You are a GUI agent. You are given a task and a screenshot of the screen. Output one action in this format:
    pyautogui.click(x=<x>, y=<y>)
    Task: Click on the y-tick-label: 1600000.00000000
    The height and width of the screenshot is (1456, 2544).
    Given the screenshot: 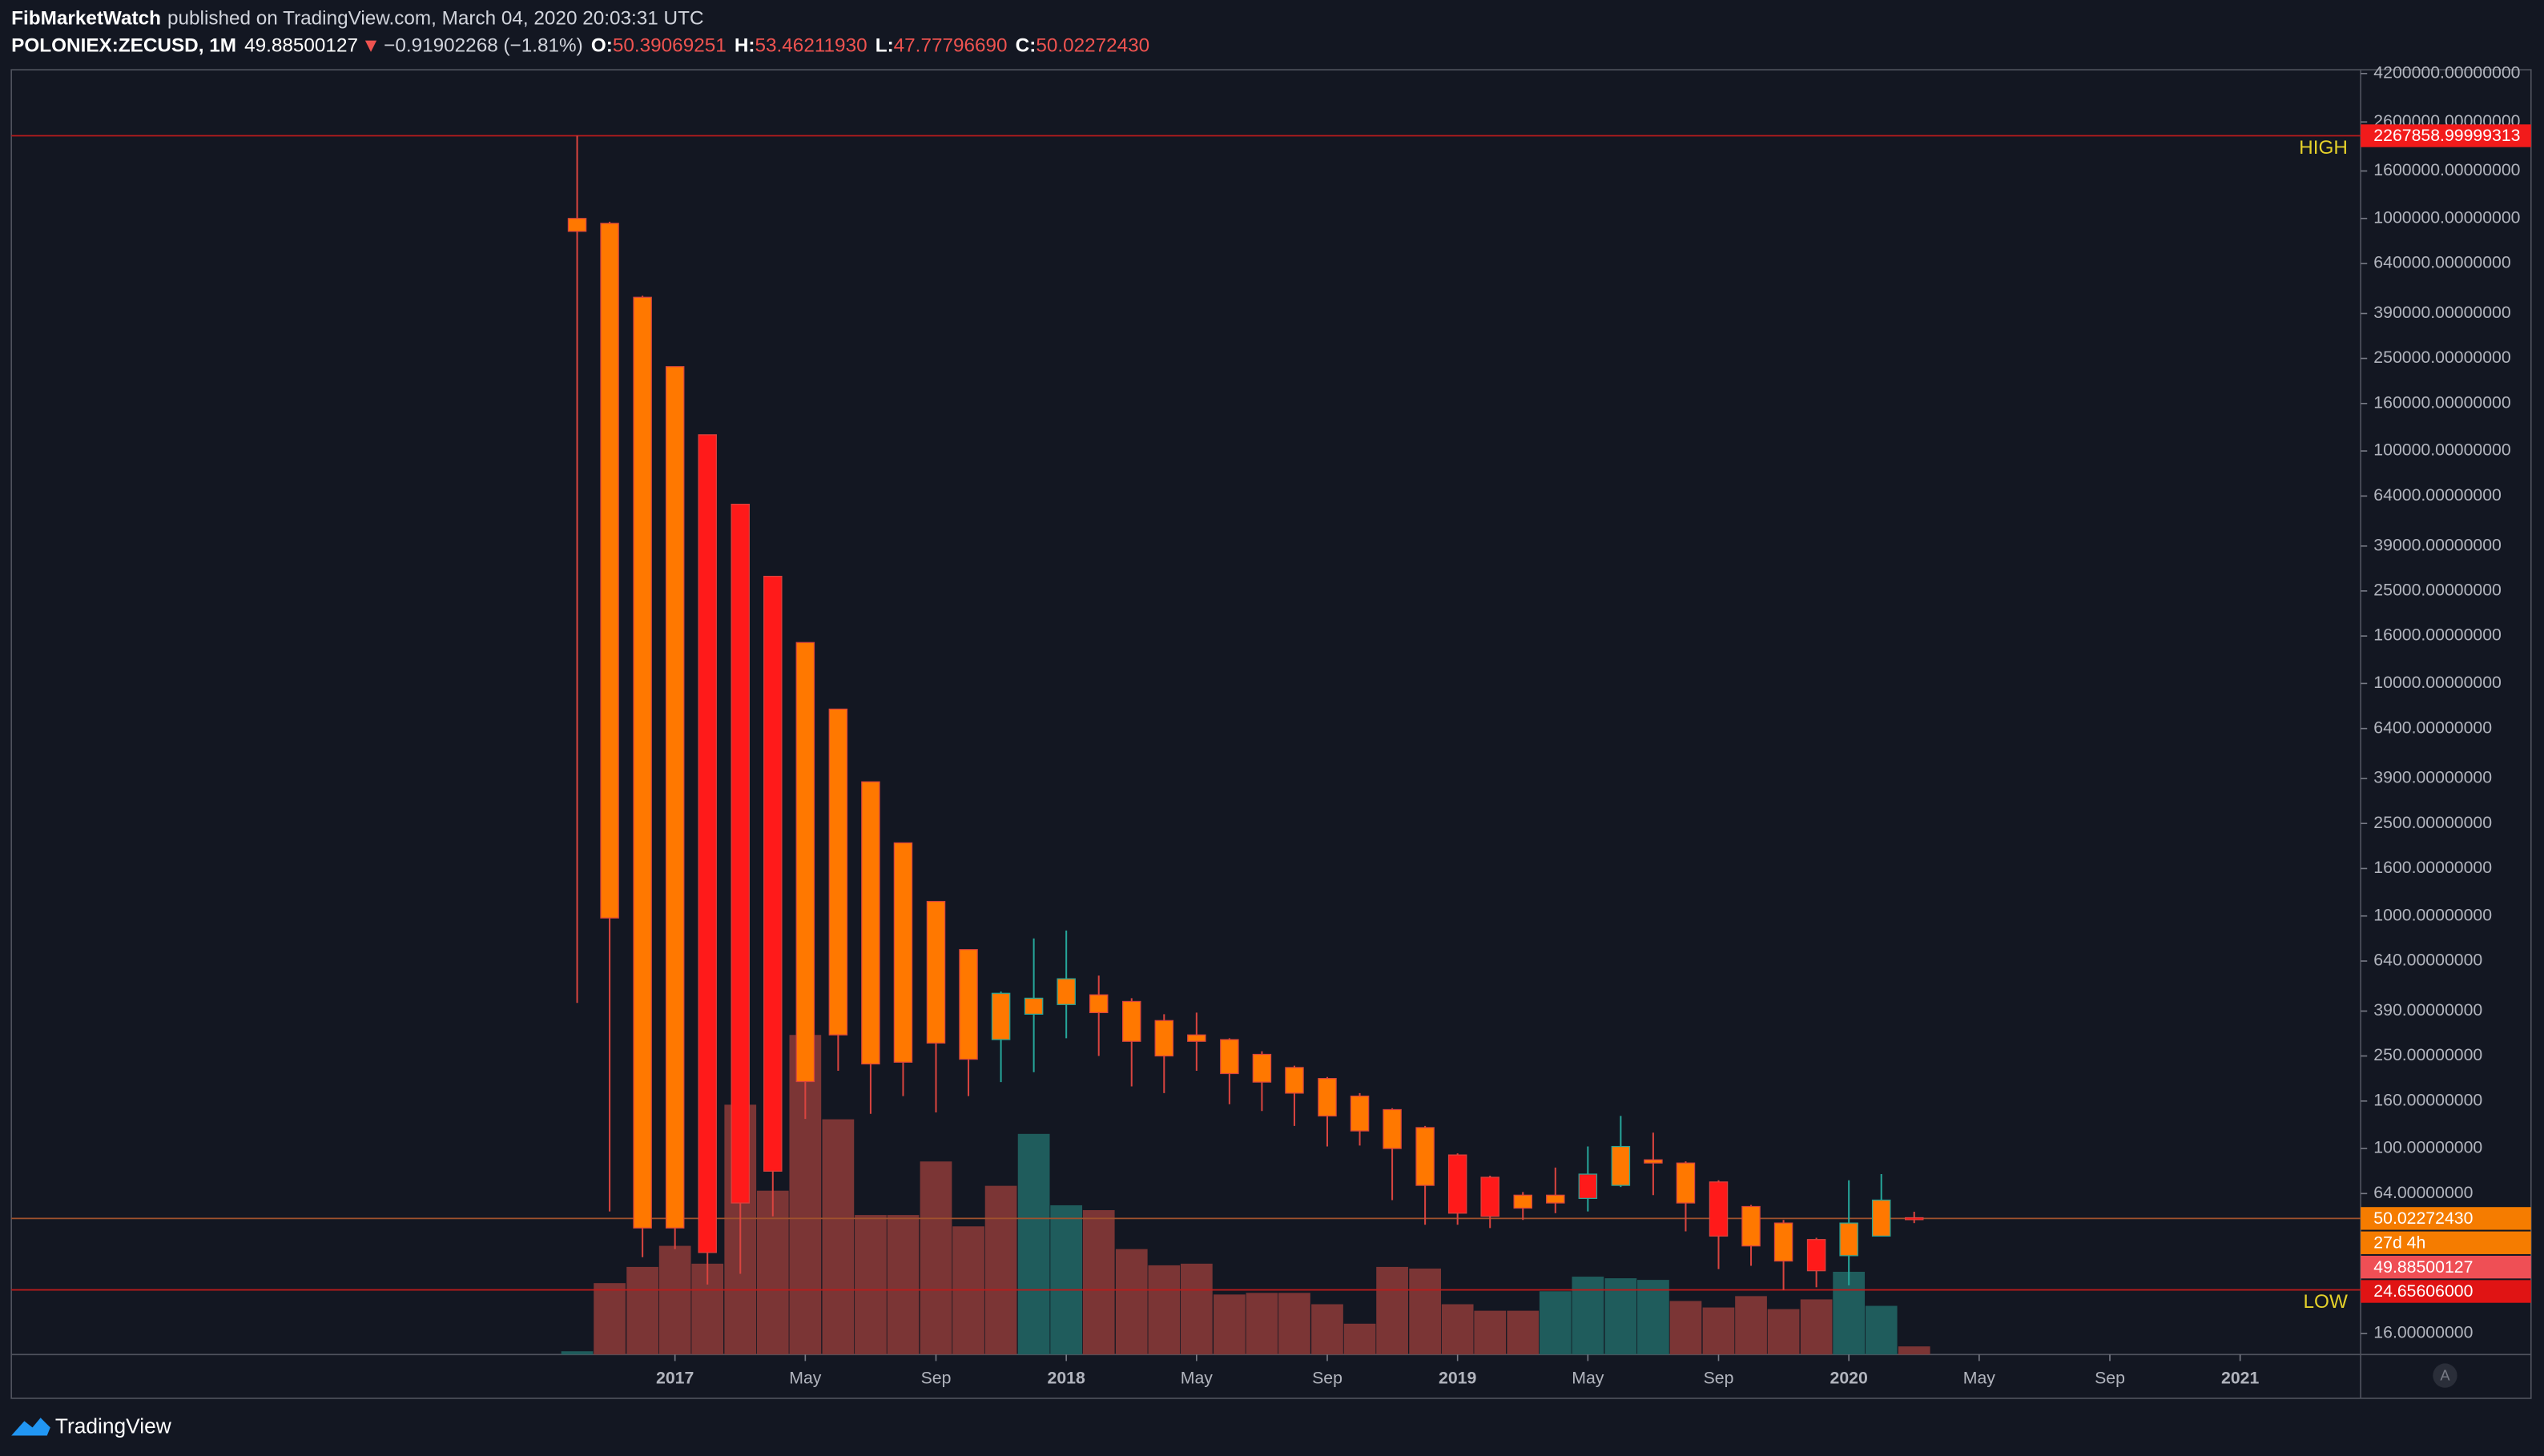 What is the action you would take?
    pyautogui.click(x=2446, y=169)
    